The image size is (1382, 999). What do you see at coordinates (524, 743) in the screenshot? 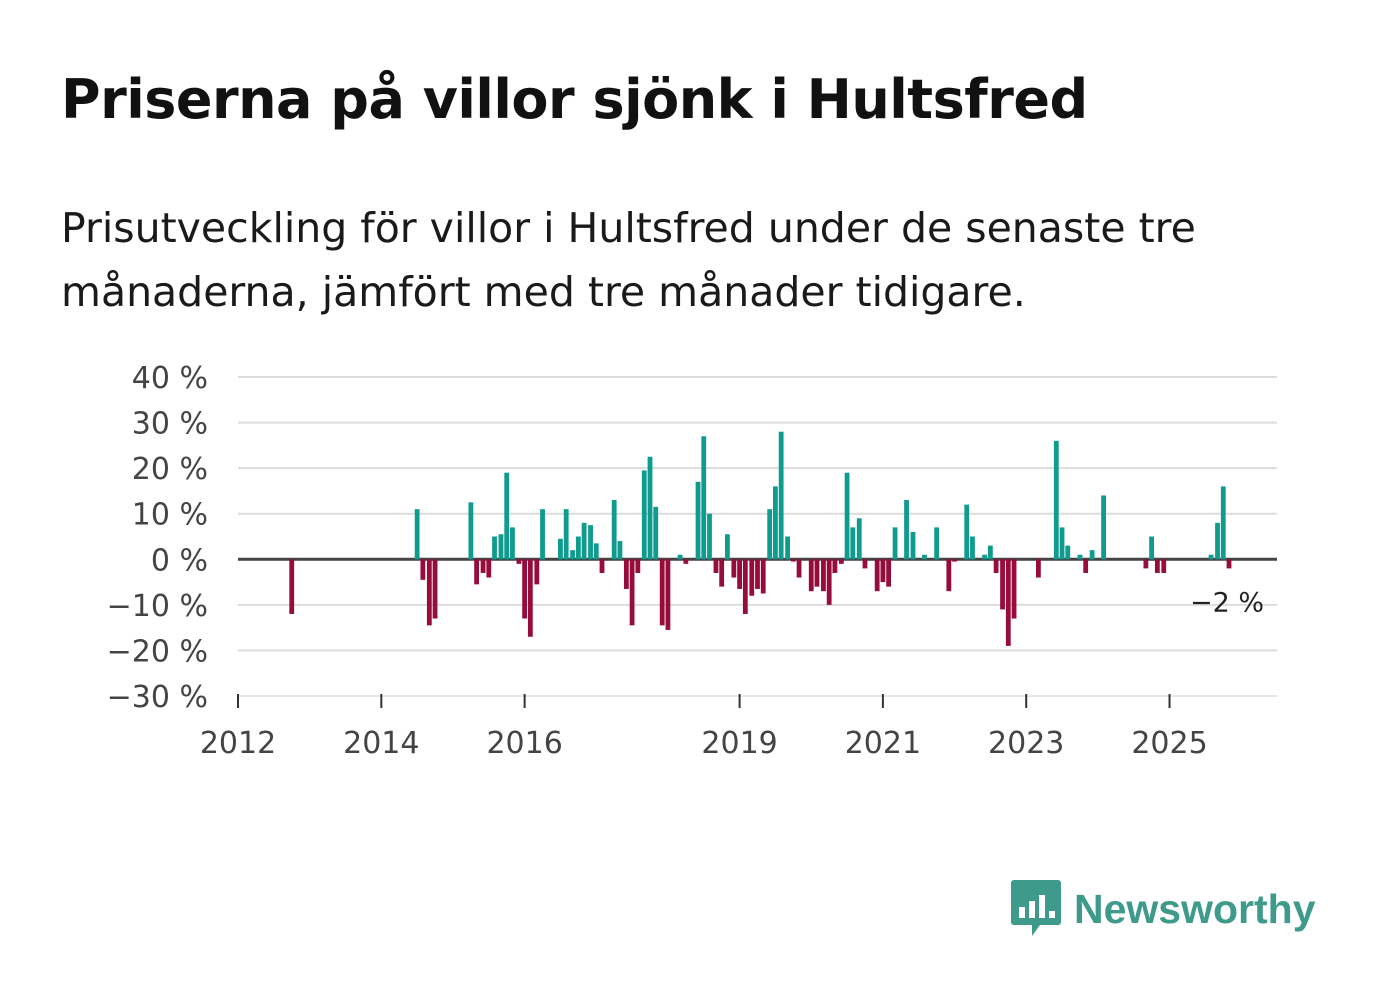
I see `x-tick-label: 2016` at bounding box center [524, 743].